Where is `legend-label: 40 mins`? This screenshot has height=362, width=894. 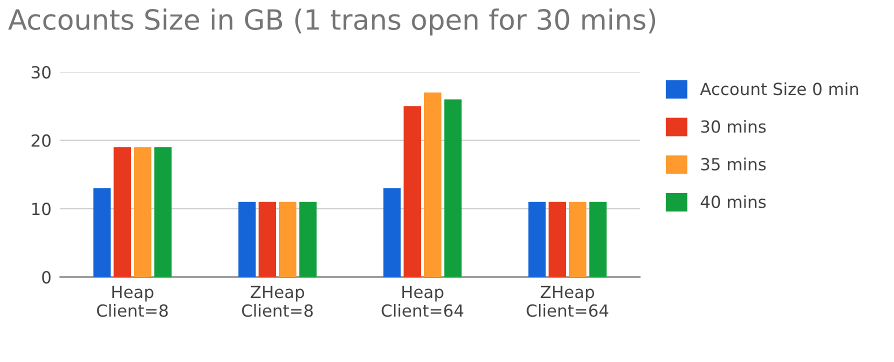
legend-label: 40 mins is located at coordinates (733, 201).